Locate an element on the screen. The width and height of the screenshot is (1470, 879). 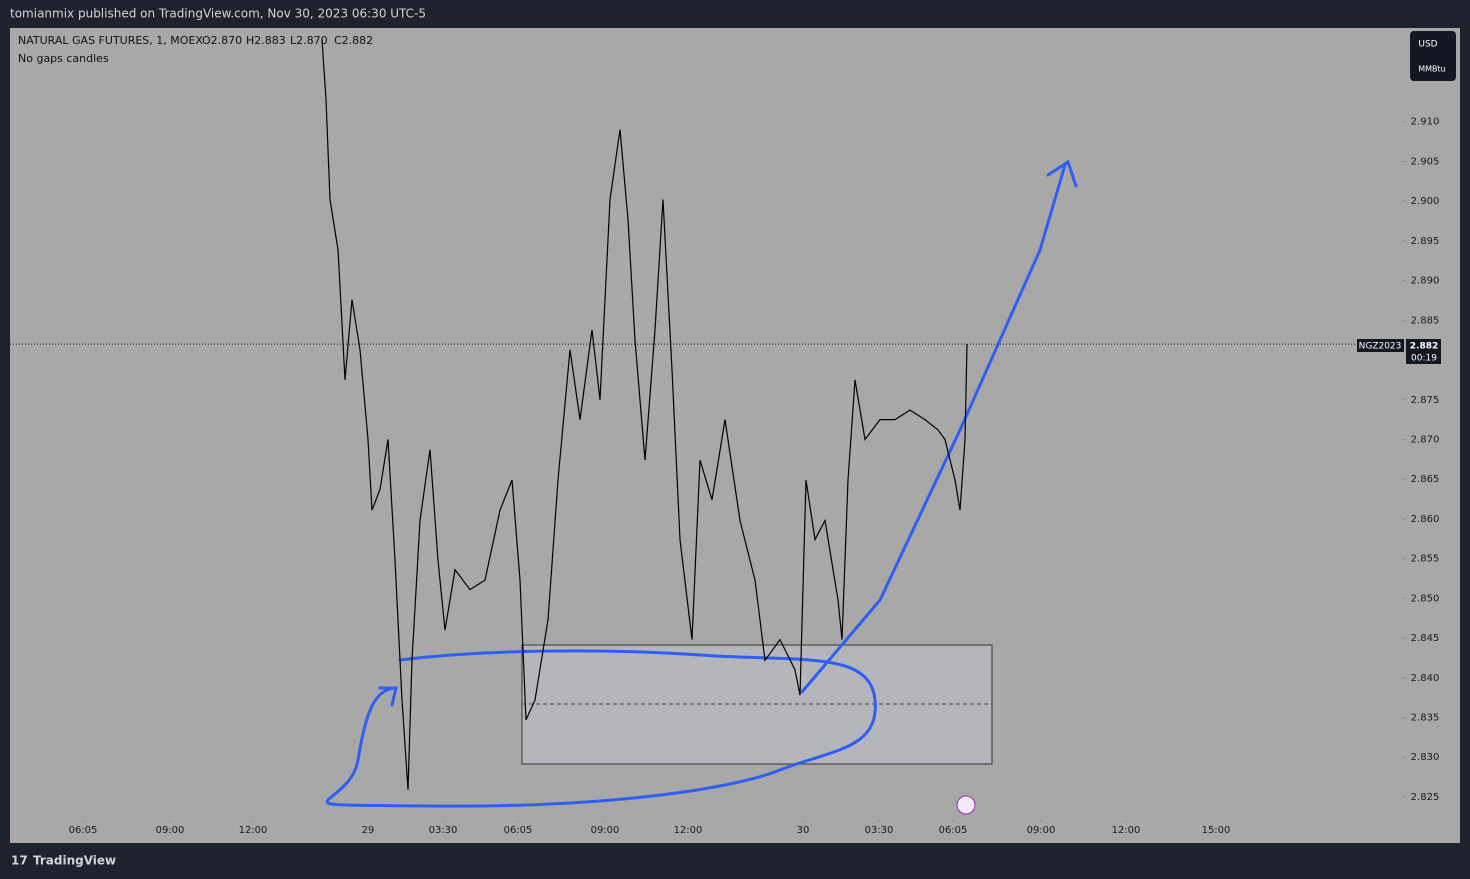
y-tick-label: 2.890 is located at coordinates (1425, 281).